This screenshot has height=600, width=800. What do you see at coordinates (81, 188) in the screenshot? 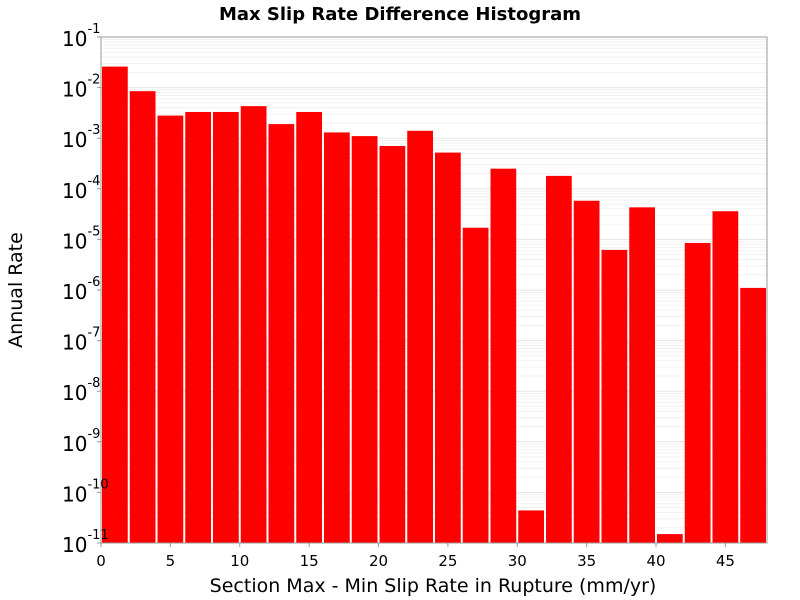
I see `y-tick-label: 10⁻⁴` at bounding box center [81, 188].